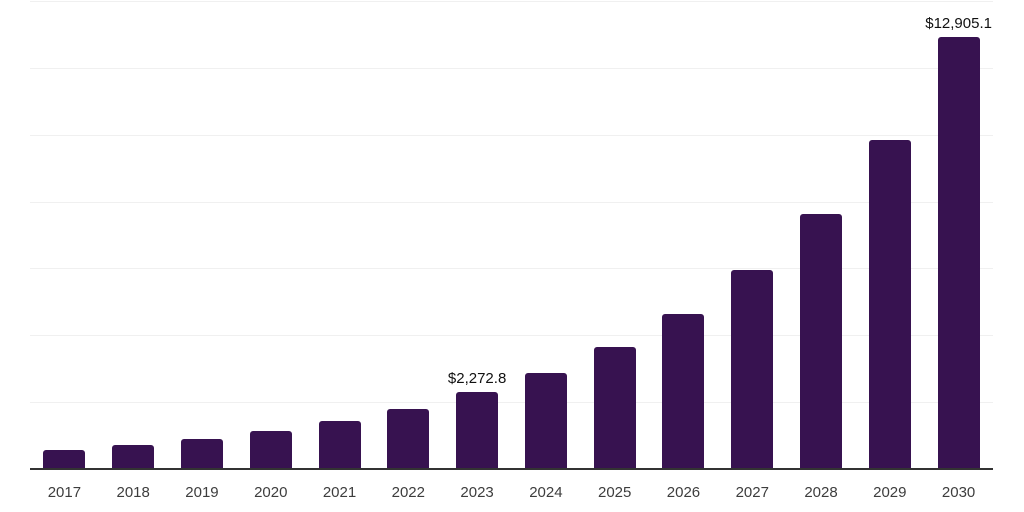 The width and height of the screenshot is (1024, 512). What do you see at coordinates (821, 340) in the screenshot?
I see `bar-2028` at bounding box center [821, 340].